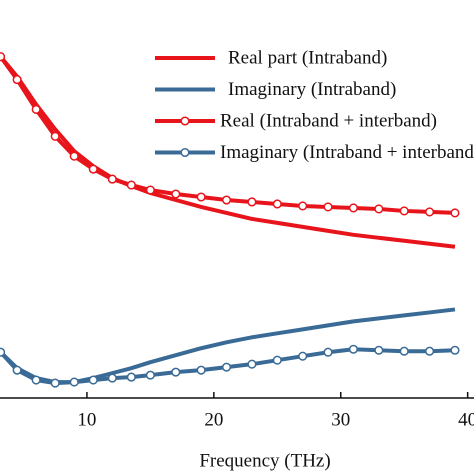 This screenshot has height=474, width=474. I want to click on x-tick-label: 20, so click(213, 419).